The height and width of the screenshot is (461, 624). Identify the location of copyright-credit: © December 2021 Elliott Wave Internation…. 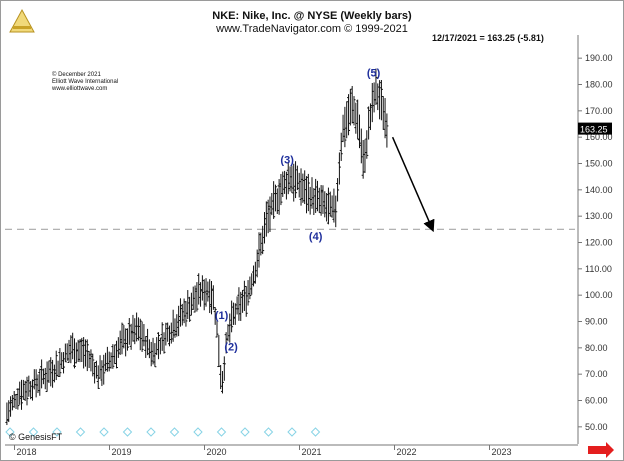
(85, 82).